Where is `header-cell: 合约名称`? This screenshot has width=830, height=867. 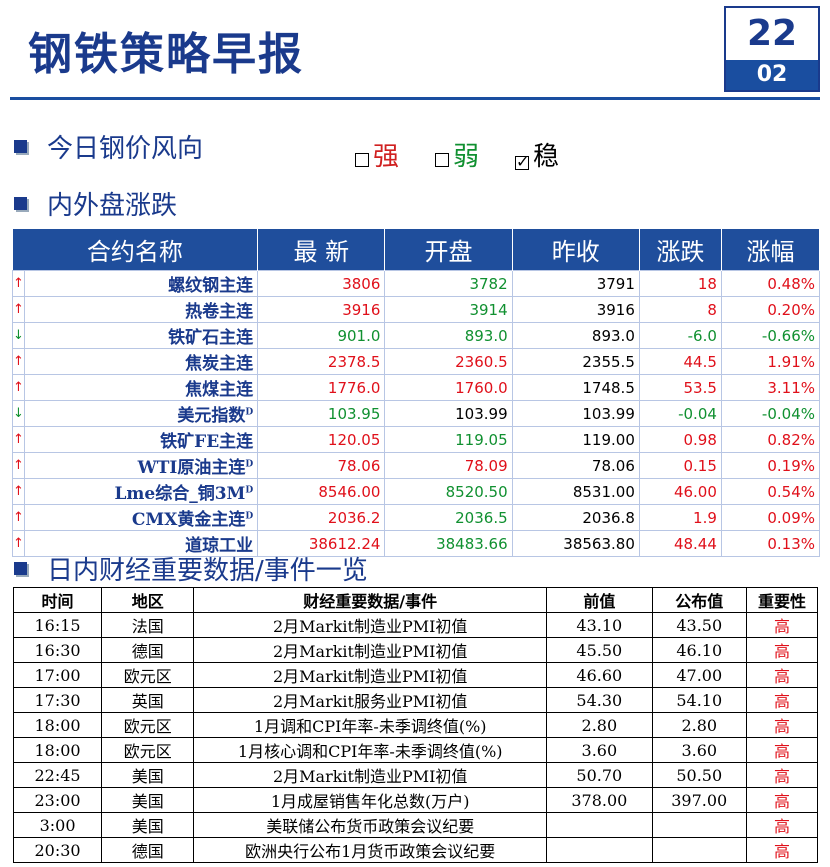
header-cell: 合约名称 is located at coordinates (135, 250).